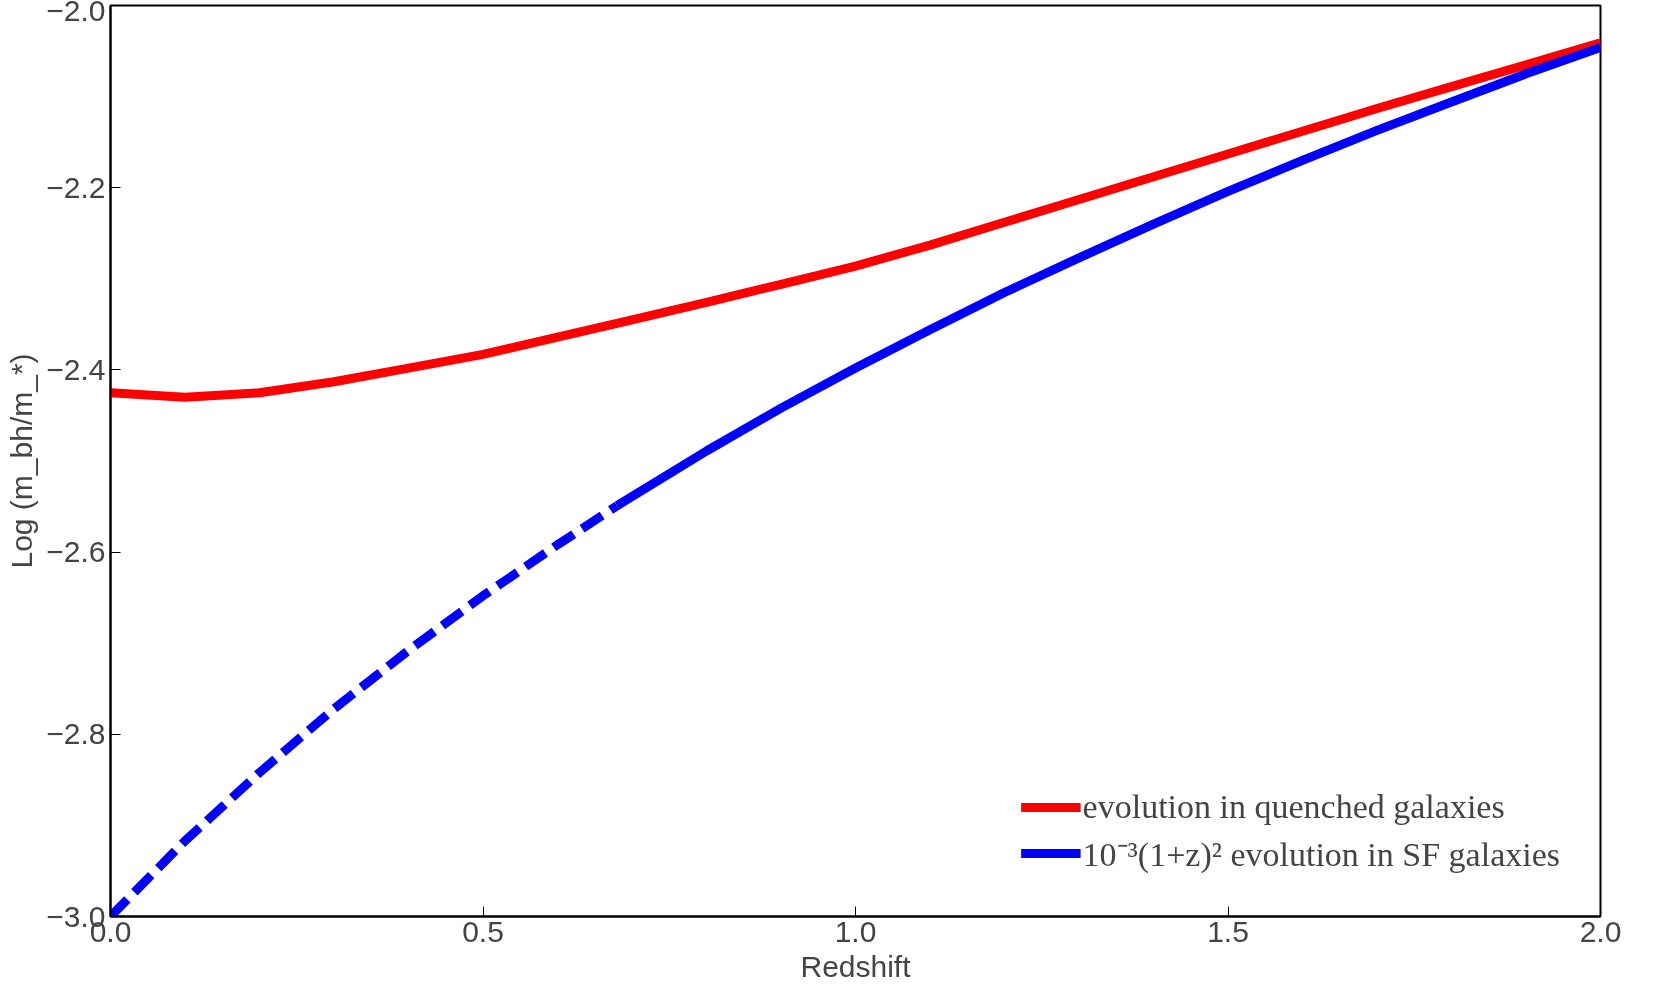 This screenshot has width=1654, height=996. What do you see at coordinates (76, 369) in the screenshot?
I see `y-tick-label: −2.4` at bounding box center [76, 369].